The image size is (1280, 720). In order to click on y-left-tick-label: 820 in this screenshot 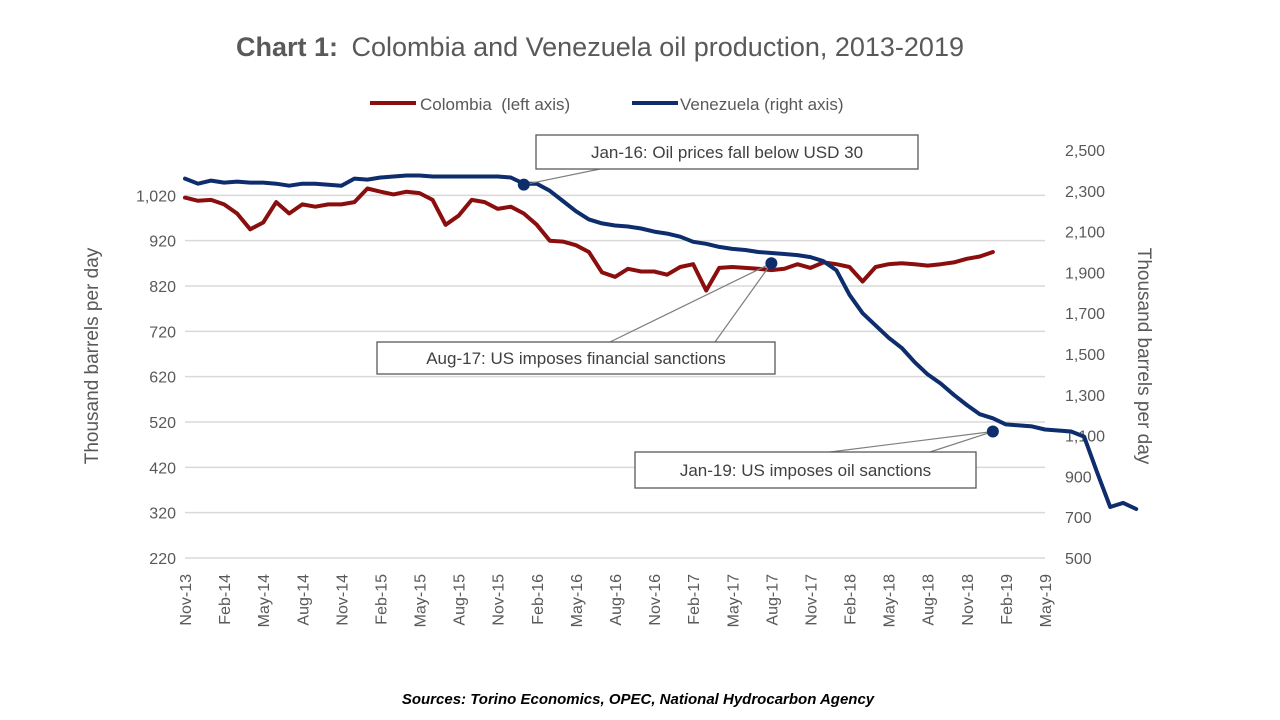, I will do `click(162, 287)`.